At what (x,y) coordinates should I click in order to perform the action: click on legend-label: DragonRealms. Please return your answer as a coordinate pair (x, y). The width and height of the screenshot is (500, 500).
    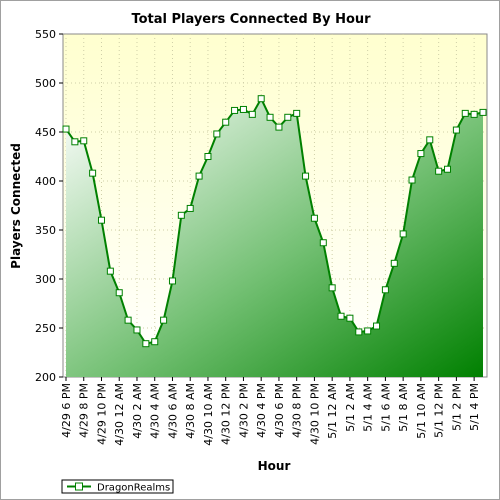
    Looking at the image, I should click on (133, 488).